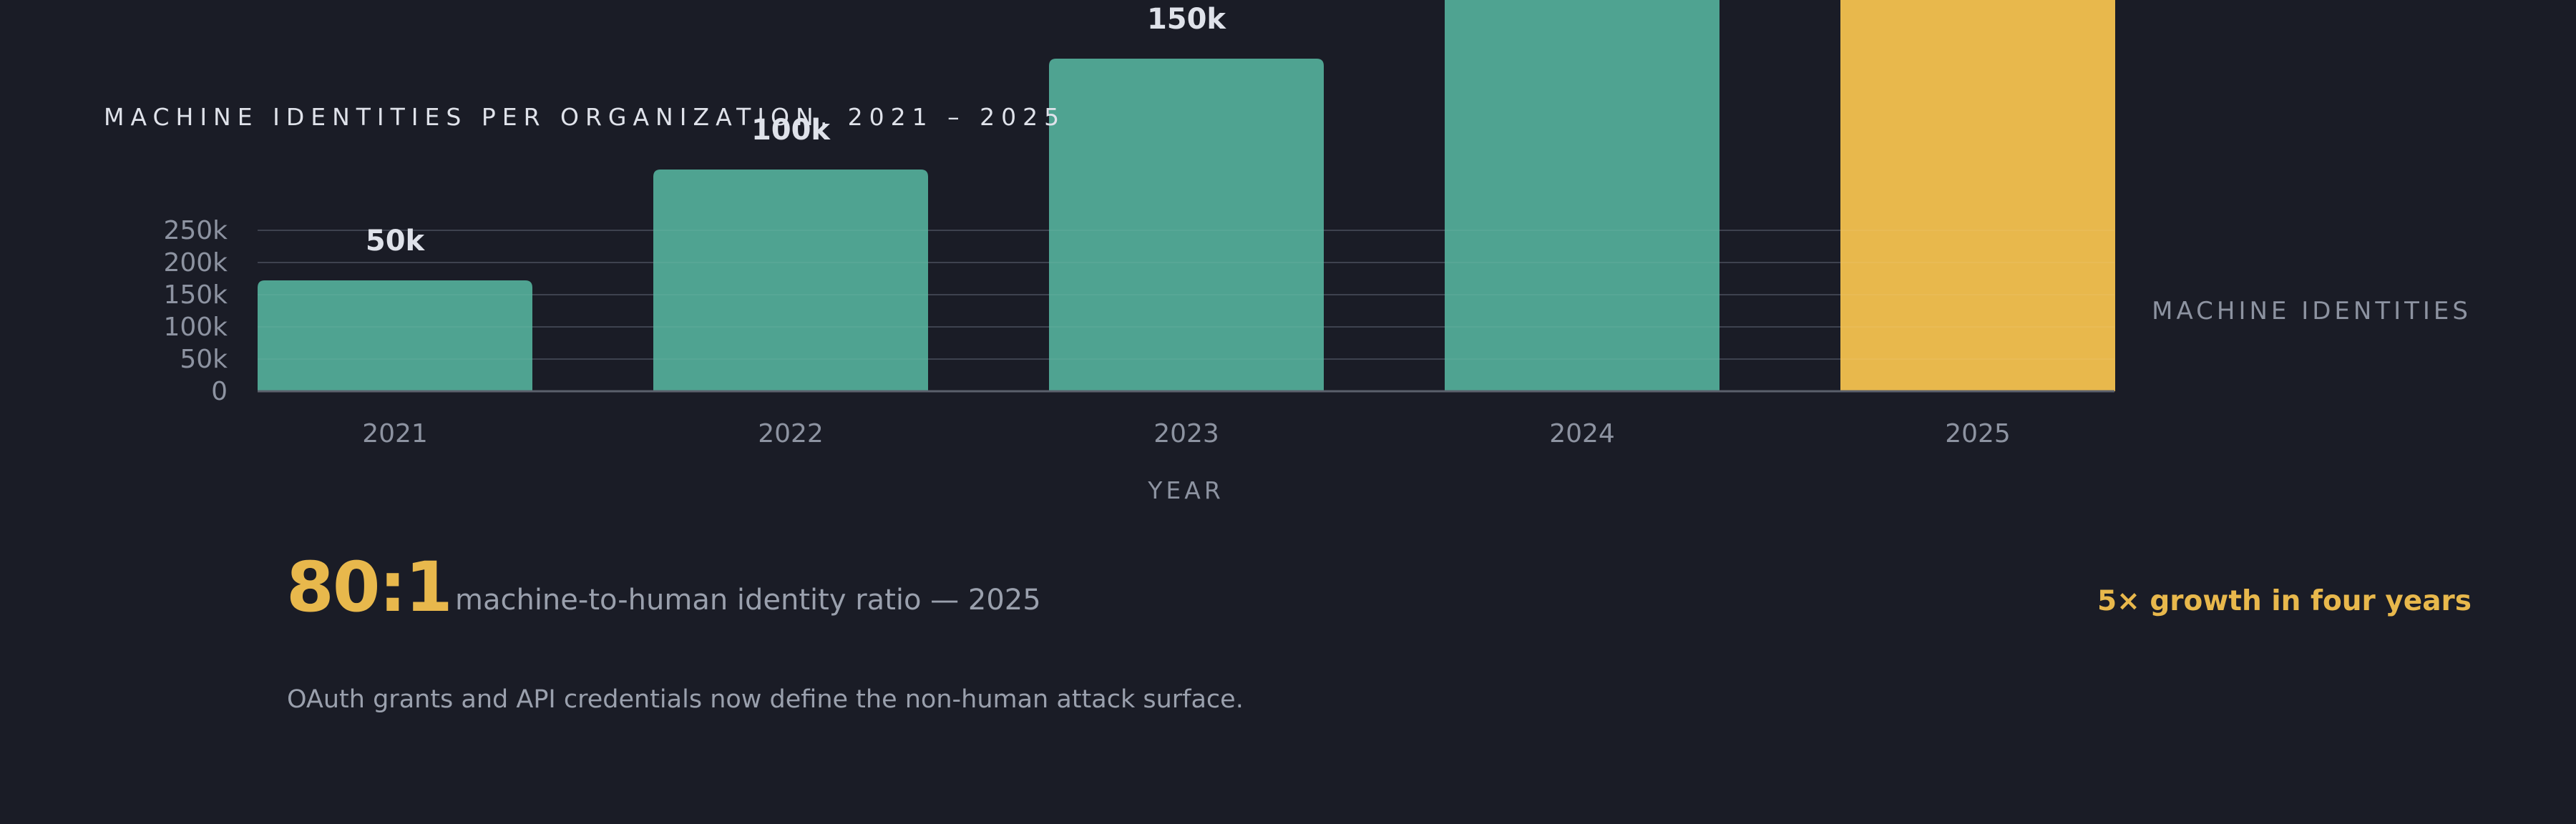 This screenshot has width=2576, height=824. Describe the element at coordinates (1186, 20) in the screenshot. I see `bar-value-label: 150k` at that location.